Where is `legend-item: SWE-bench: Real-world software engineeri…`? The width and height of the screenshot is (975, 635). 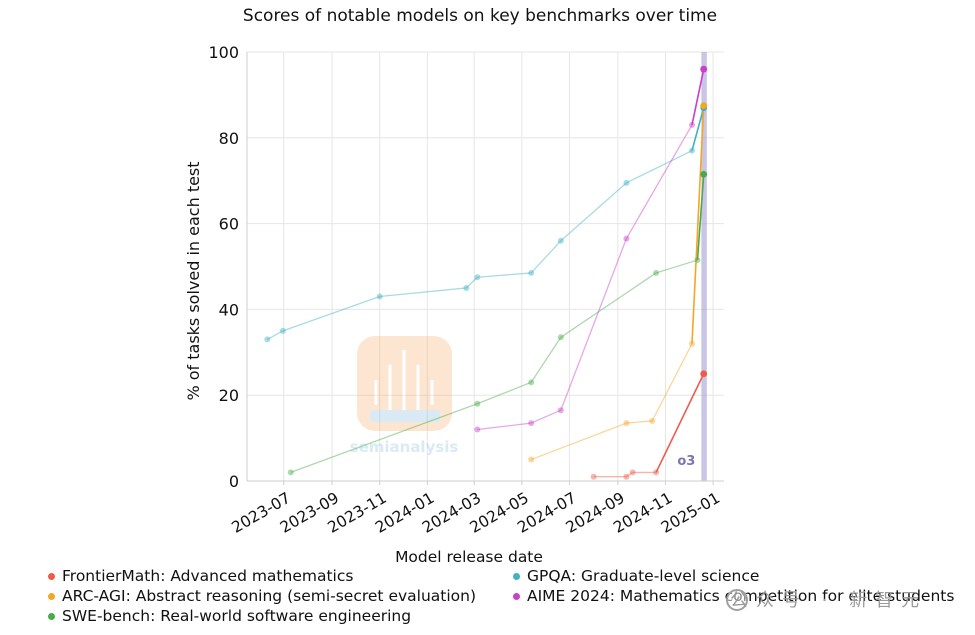 legend-item: SWE-bench: Real-world software engineeri… is located at coordinates (229, 616).